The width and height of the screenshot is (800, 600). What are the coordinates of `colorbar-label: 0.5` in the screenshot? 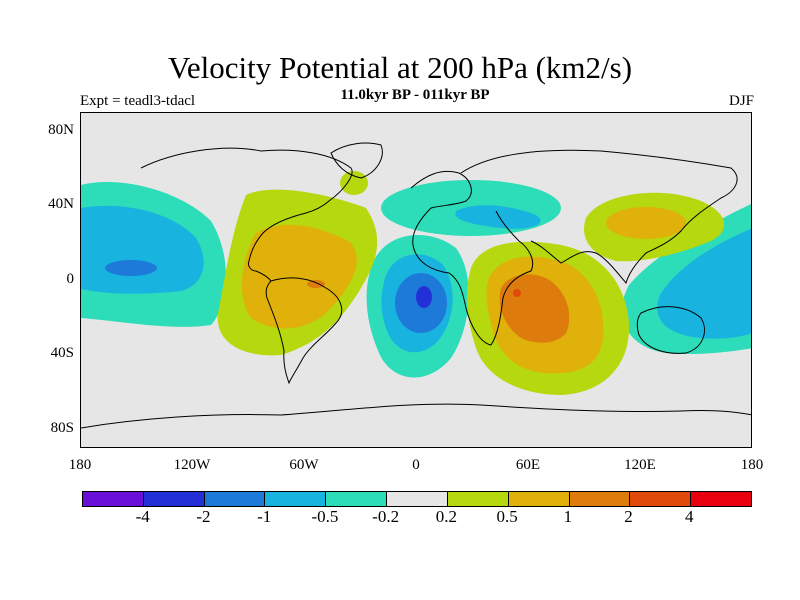 It's located at (507, 516).